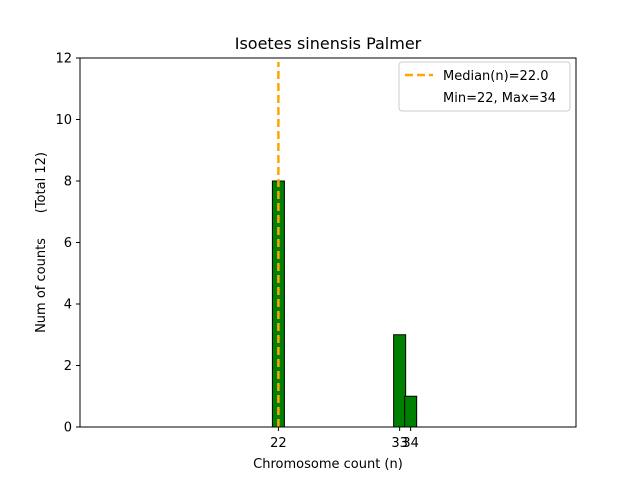 Image resolution: width=640 pixels, height=484 pixels. I want to click on y-tick-label: 0, so click(68, 428).